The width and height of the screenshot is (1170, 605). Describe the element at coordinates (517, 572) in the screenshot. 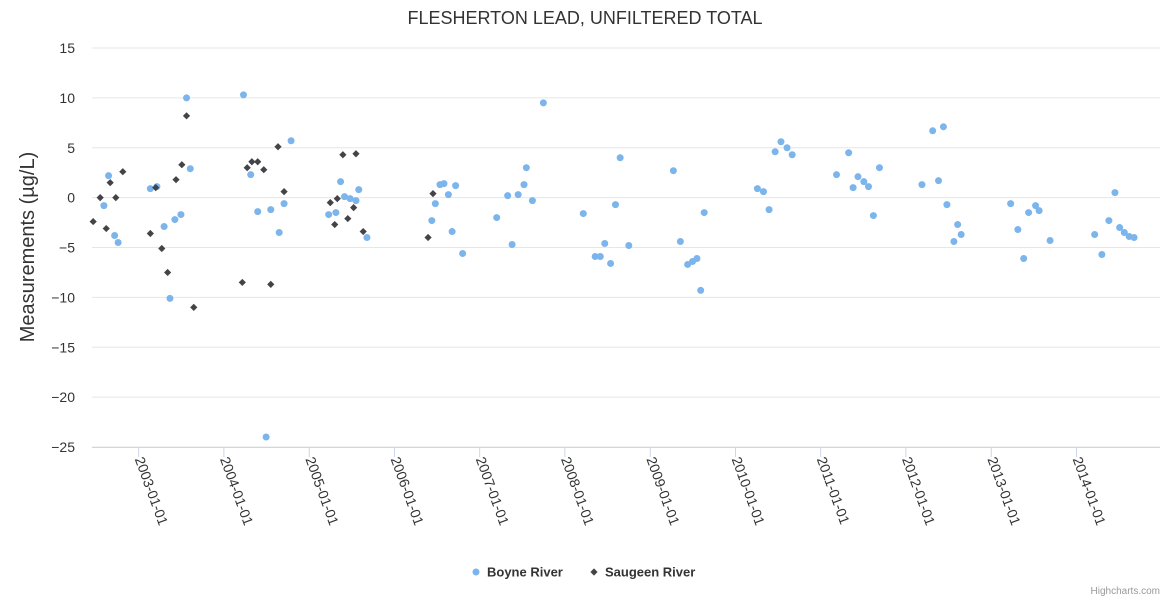

I see `legend-item-boyne-river: Boyne River` at that location.